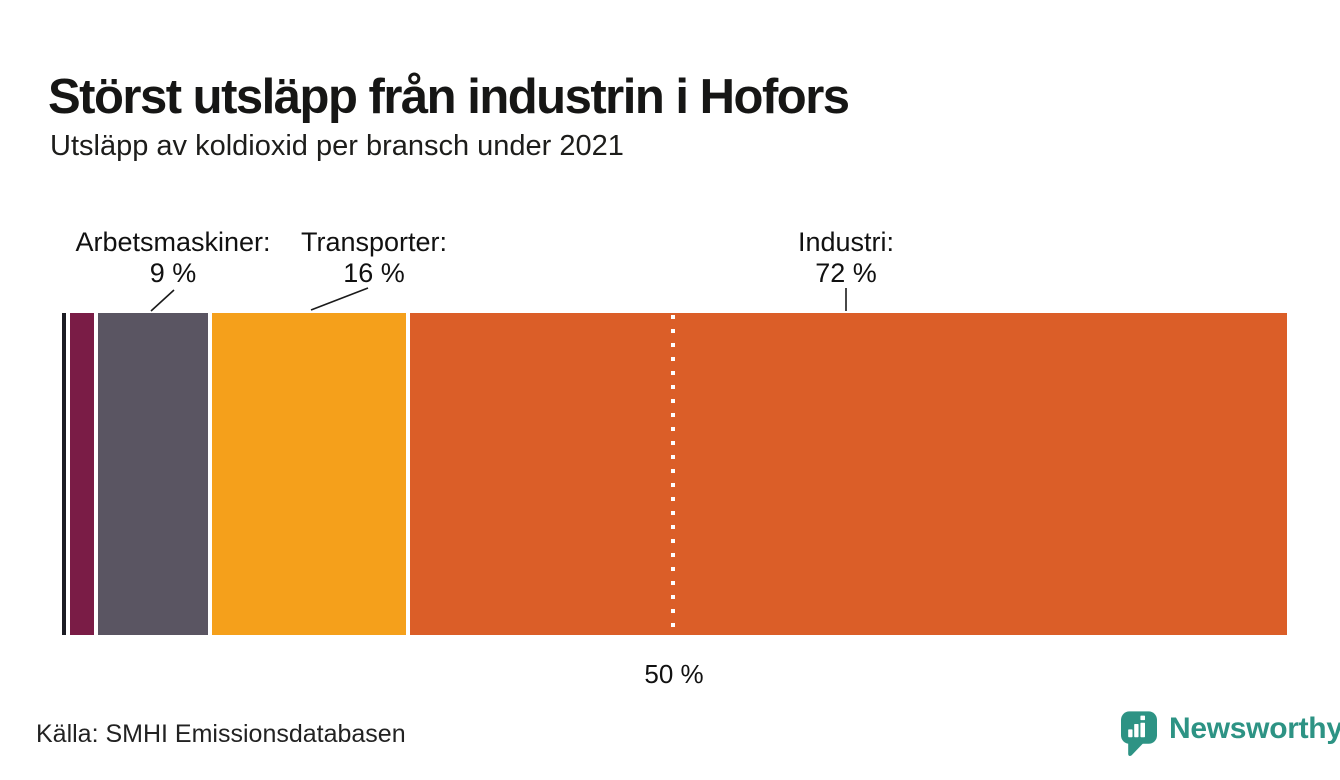 The width and height of the screenshot is (1340, 780). What do you see at coordinates (846, 273) in the screenshot?
I see `label-industri-value: 72 %` at bounding box center [846, 273].